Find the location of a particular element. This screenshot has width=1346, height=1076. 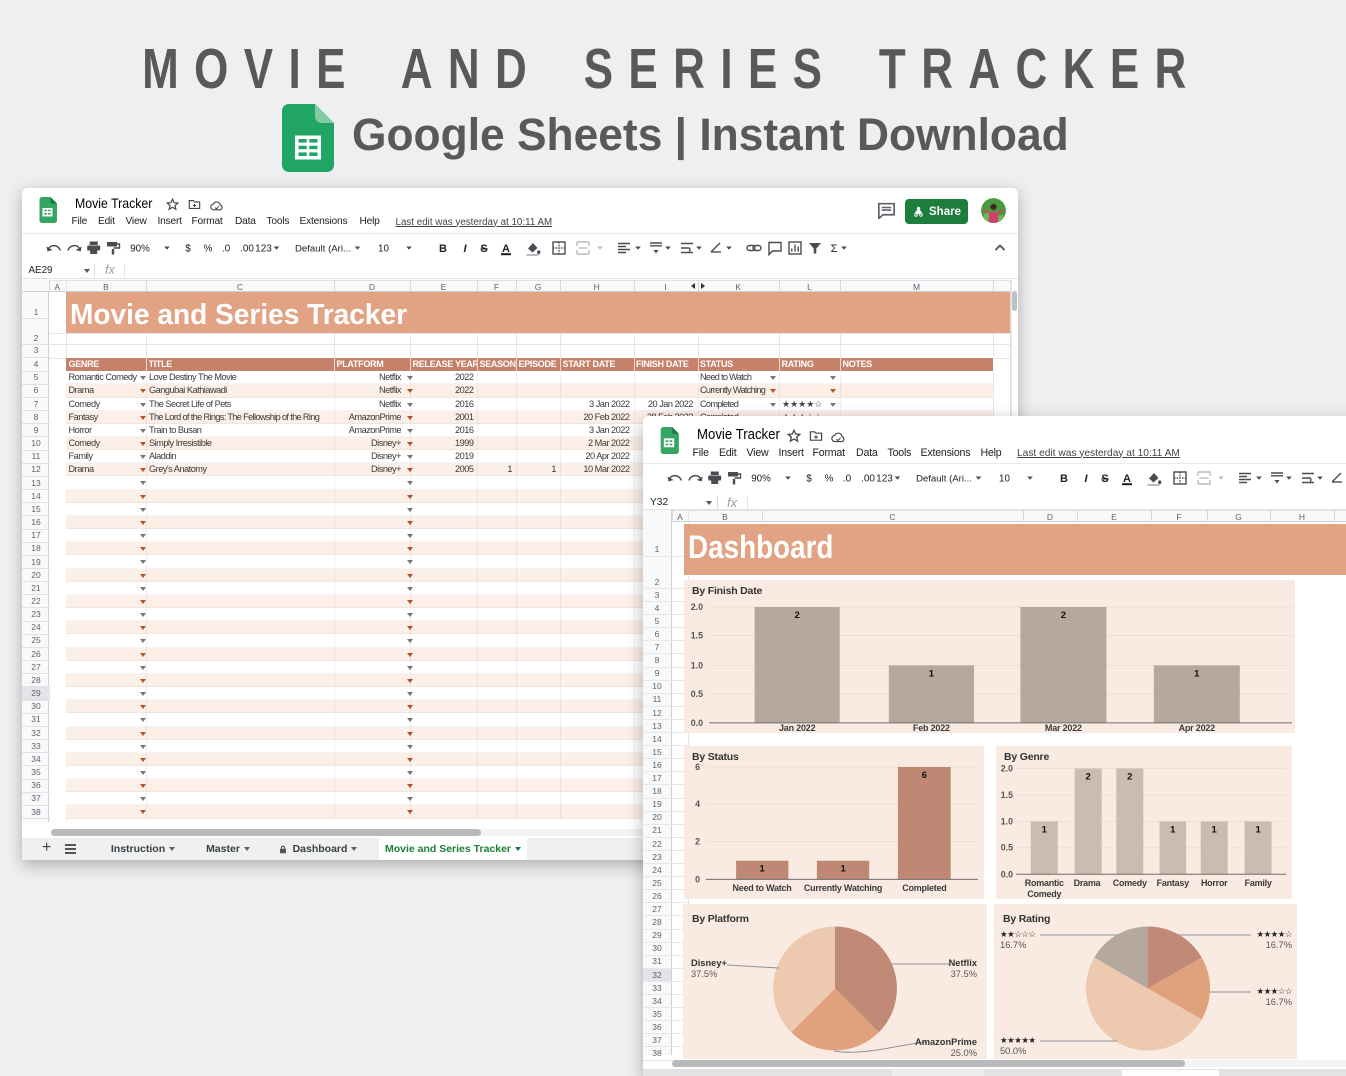

svg-text: By Rating is located at coordinates (1026, 919).